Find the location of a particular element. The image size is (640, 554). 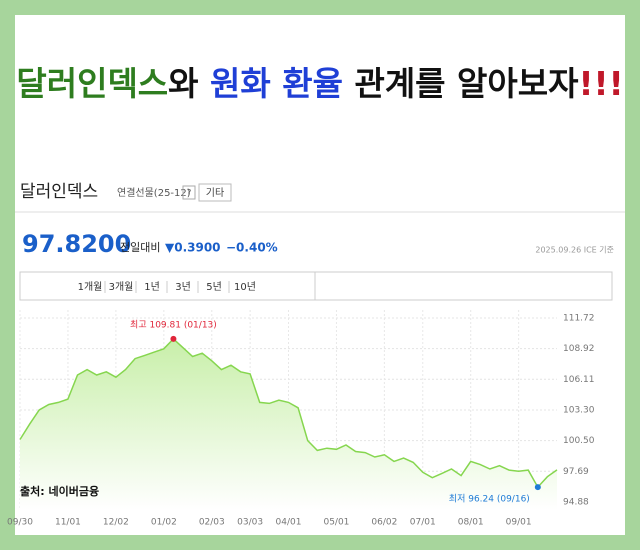

x-tick-label: 01/02 is located at coordinates (164, 523).